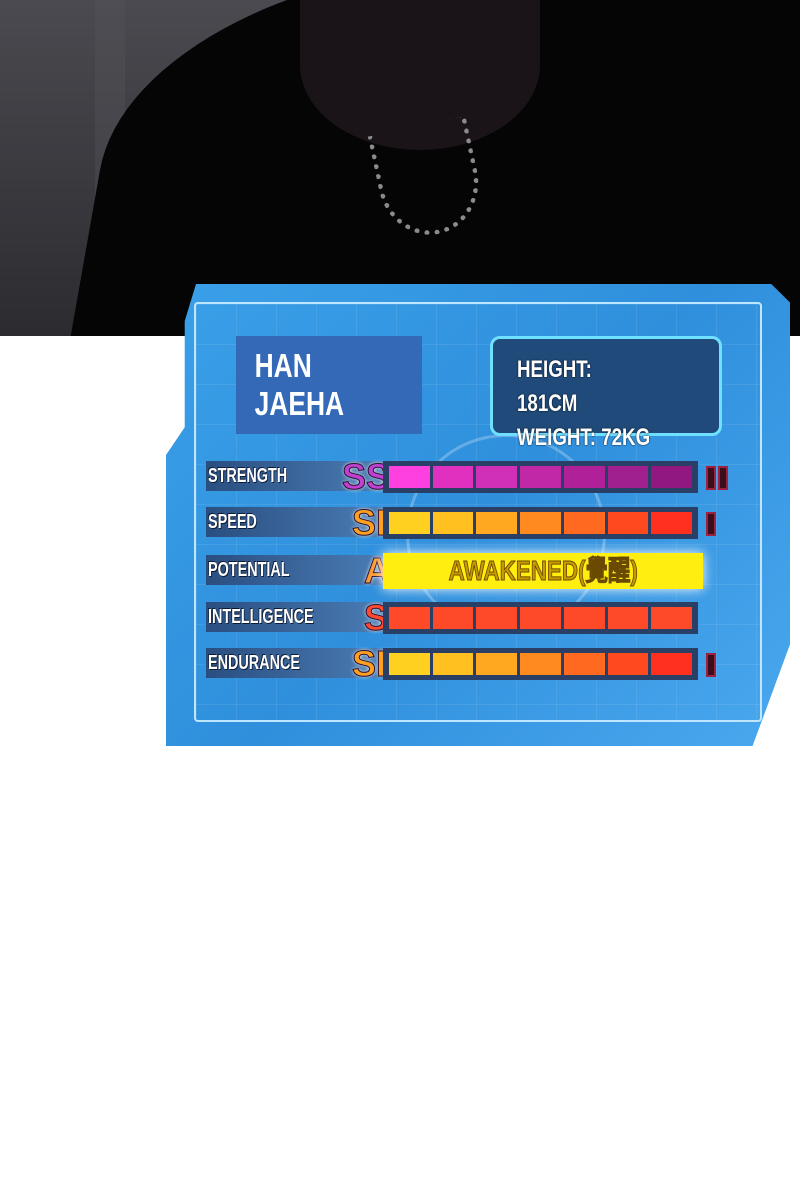 This screenshot has width=800, height=1200. I want to click on stat-row-strength: STRENGTH SSR, so click(471, 477).